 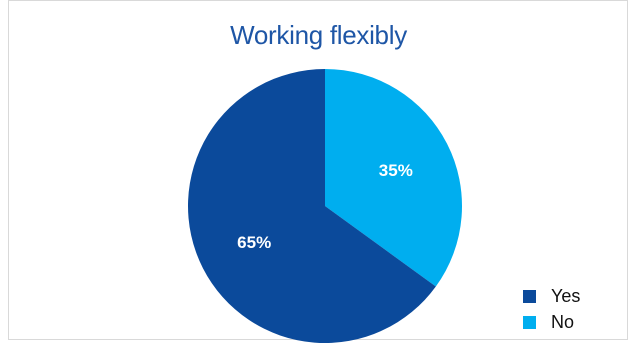 I want to click on legend-label-no: No, so click(x=563, y=321).